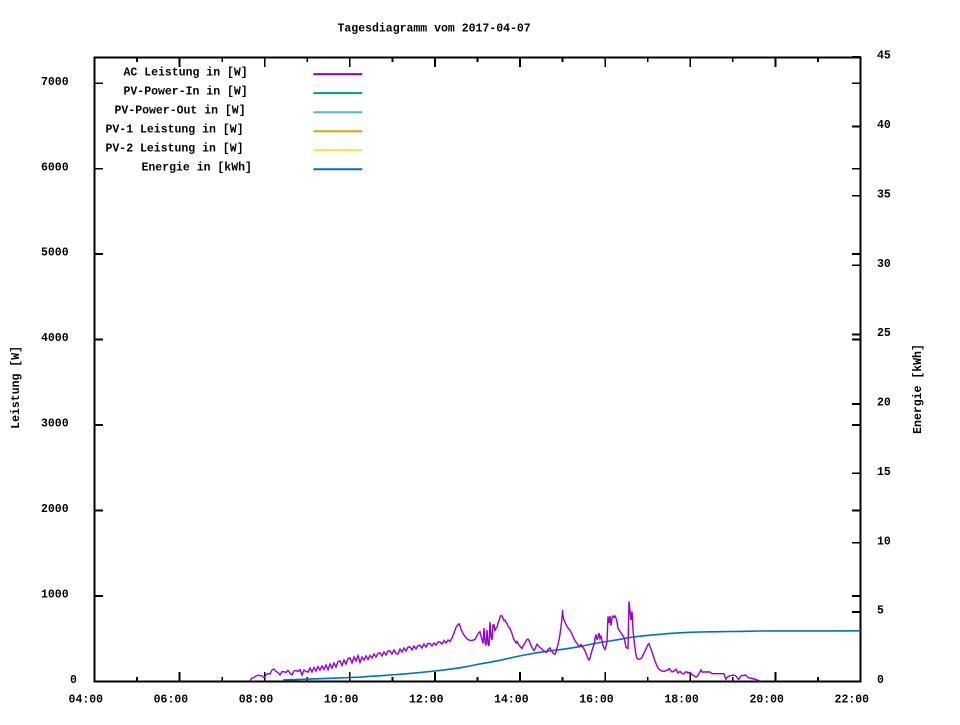 This screenshot has width=960, height=725. I want to click on svg-text: 6000, so click(55, 167).